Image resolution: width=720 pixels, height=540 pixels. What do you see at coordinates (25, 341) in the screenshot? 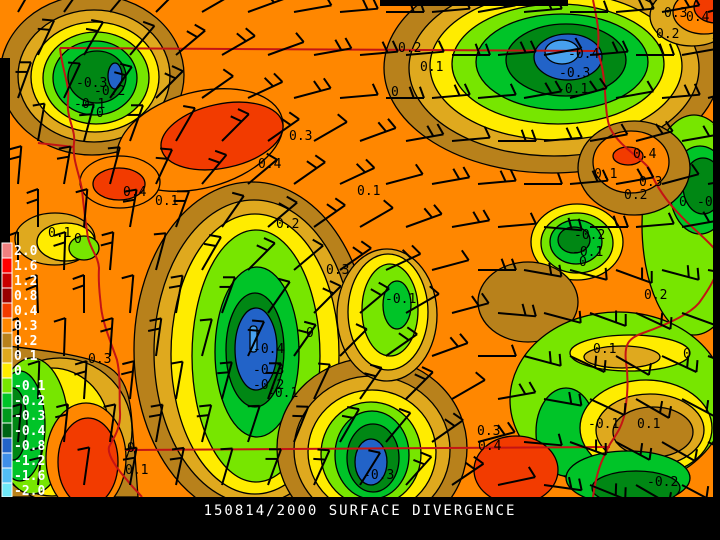
I see `color-scale-value: 0.2` at bounding box center [25, 341].